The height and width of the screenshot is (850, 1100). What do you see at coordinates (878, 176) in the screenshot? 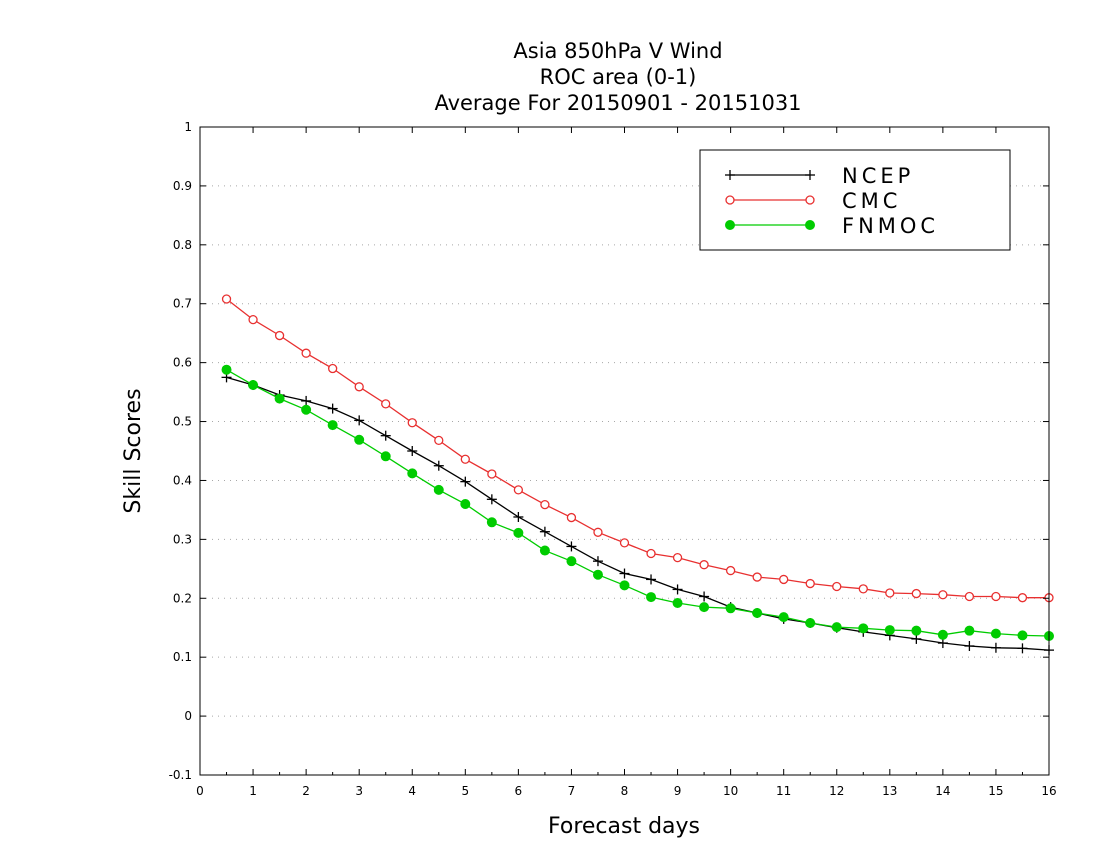
I see `legend-label-ncep: NCEP` at bounding box center [878, 176].